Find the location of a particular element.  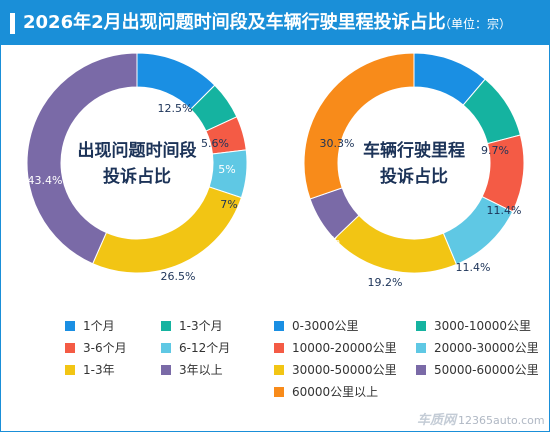

legend-label: 20000-30000公里 is located at coordinates (486, 348).